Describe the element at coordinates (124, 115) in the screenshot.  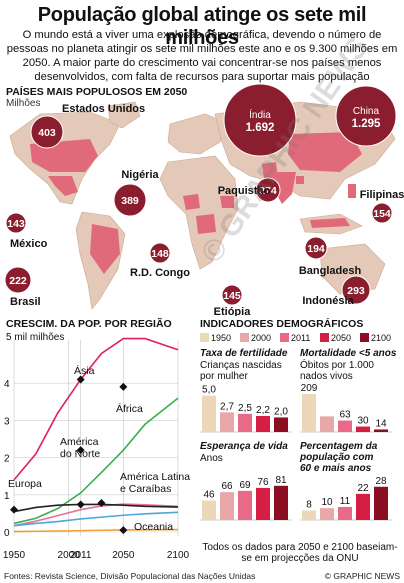
I see `greenland-land` at that location.